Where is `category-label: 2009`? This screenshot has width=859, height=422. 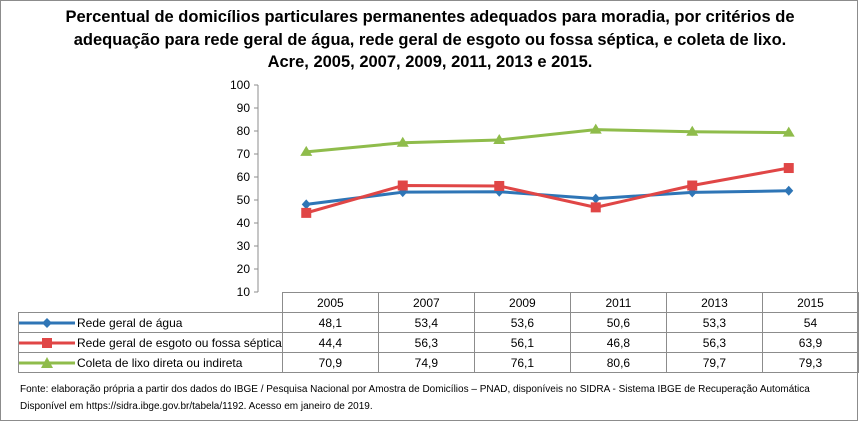
category-label: 2009 is located at coordinates (522, 302).